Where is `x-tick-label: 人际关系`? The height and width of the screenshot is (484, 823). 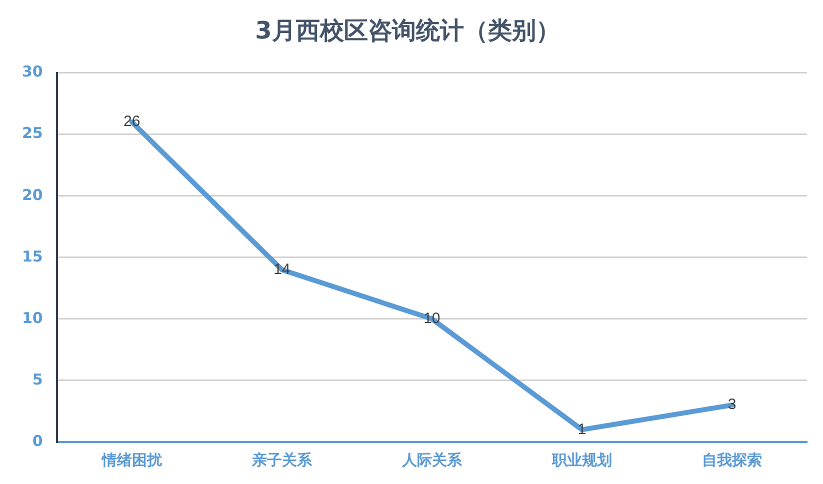
x-tick-label: 人际关系 is located at coordinates (431, 459).